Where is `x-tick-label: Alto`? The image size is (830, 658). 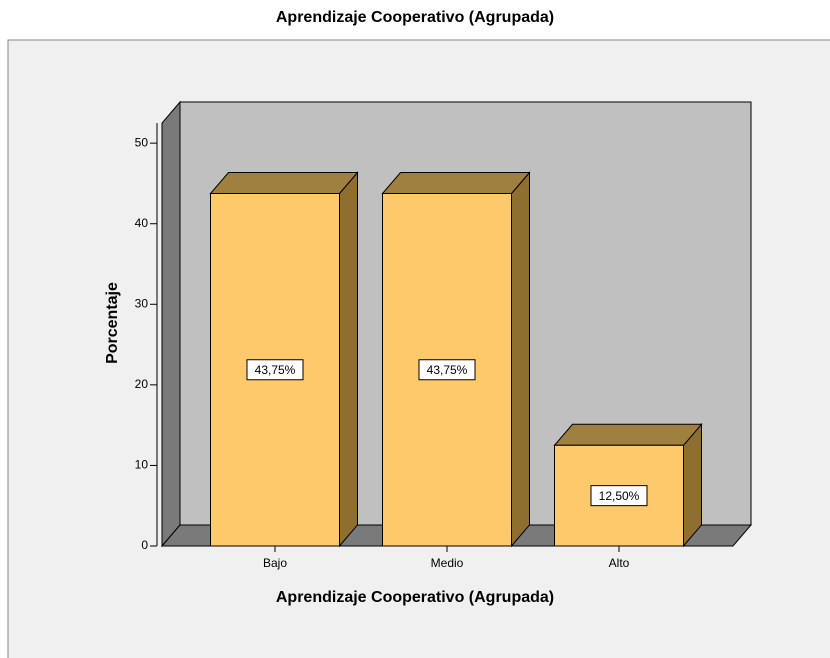
x-tick-label: Alto is located at coordinates (619, 563).